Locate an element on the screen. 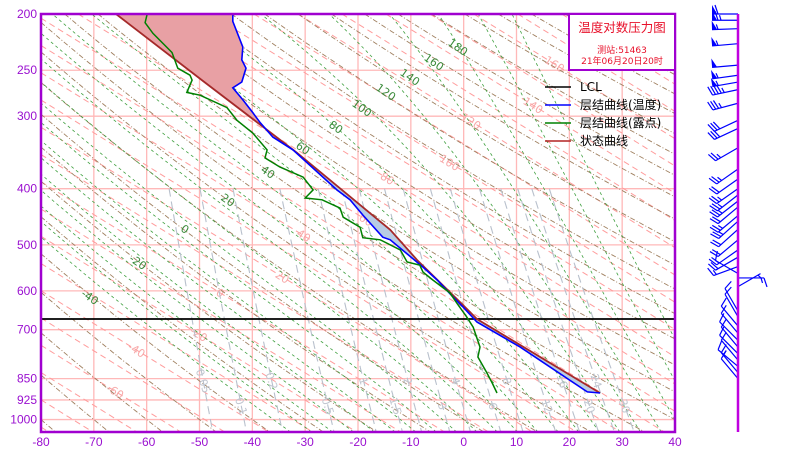 The image size is (800, 457). x-tick-label: -30 is located at coordinates (305, 442).